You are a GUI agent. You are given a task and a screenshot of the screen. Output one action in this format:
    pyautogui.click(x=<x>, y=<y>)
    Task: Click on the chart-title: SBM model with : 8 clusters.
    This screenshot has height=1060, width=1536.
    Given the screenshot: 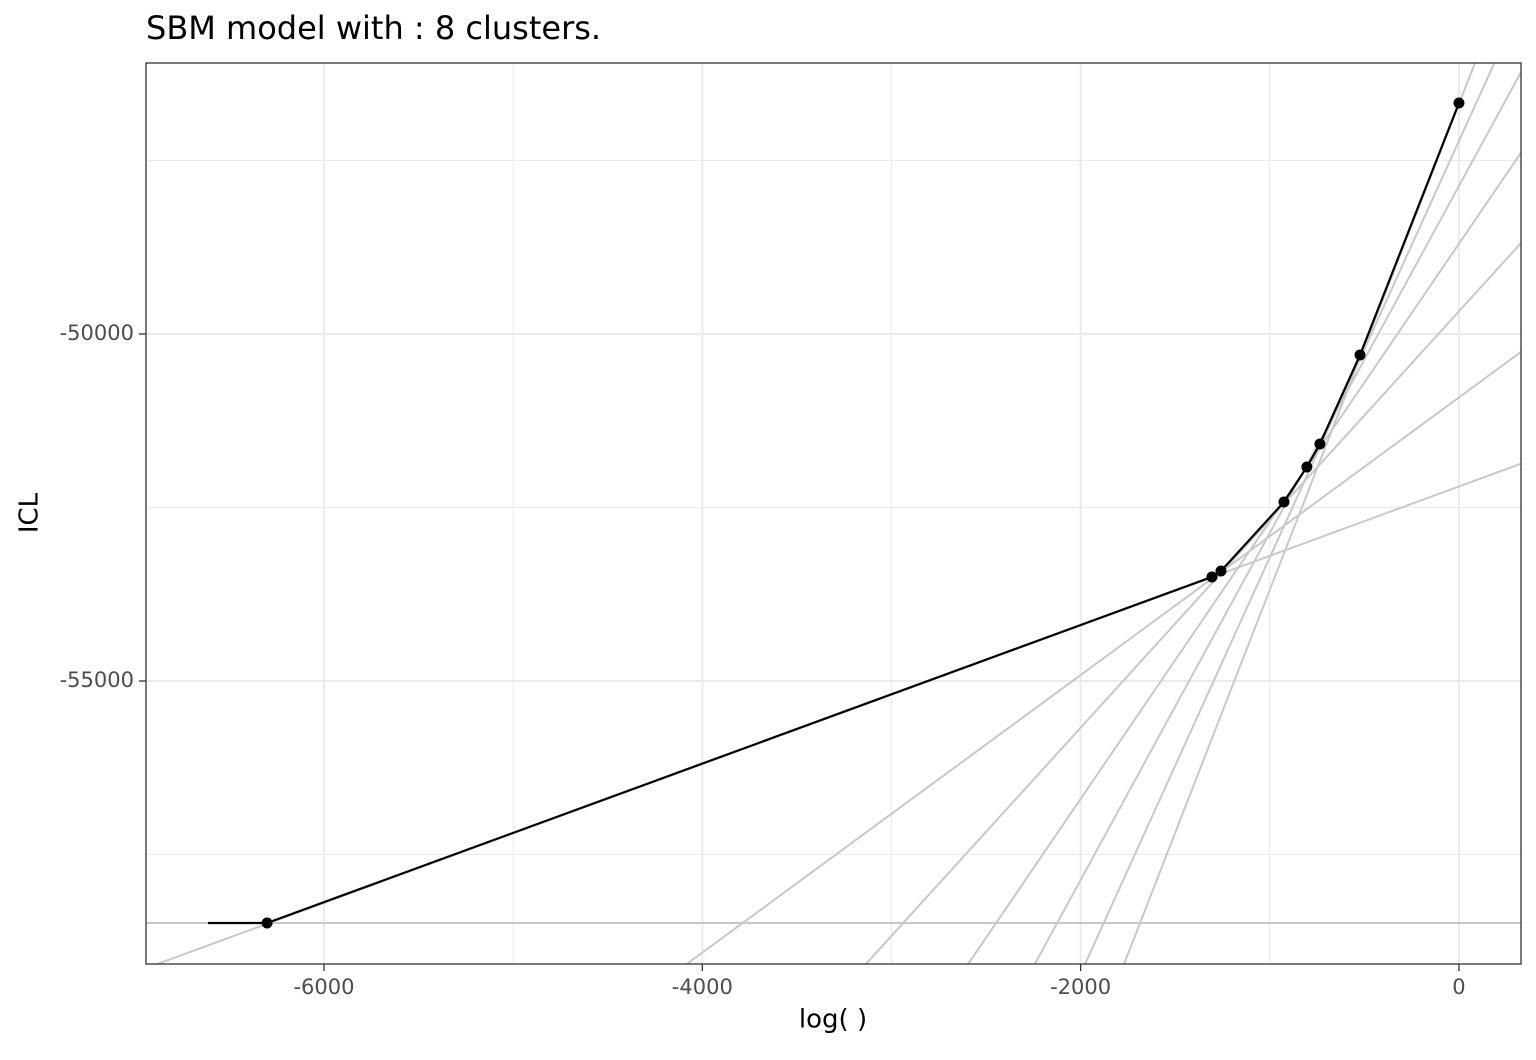 What is the action you would take?
    pyautogui.click(x=373, y=28)
    